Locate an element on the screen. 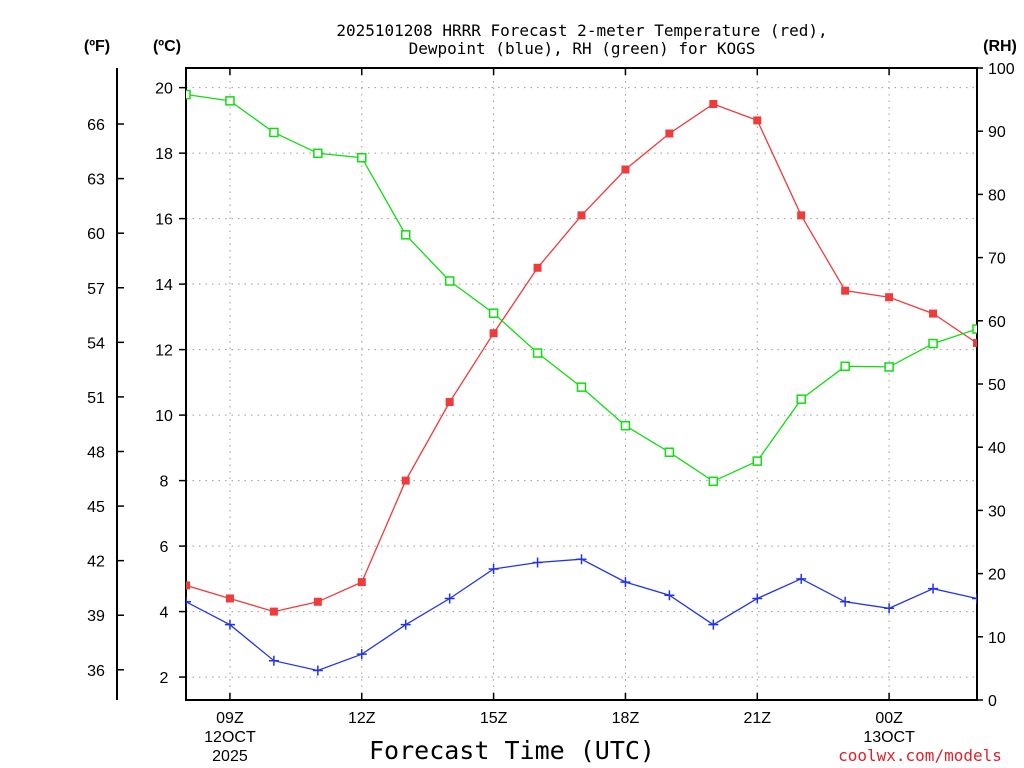 Image resolution: width=1024 pixels, height=768 pixels. rh-tick-label: 60 is located at coordinates (997, 322).